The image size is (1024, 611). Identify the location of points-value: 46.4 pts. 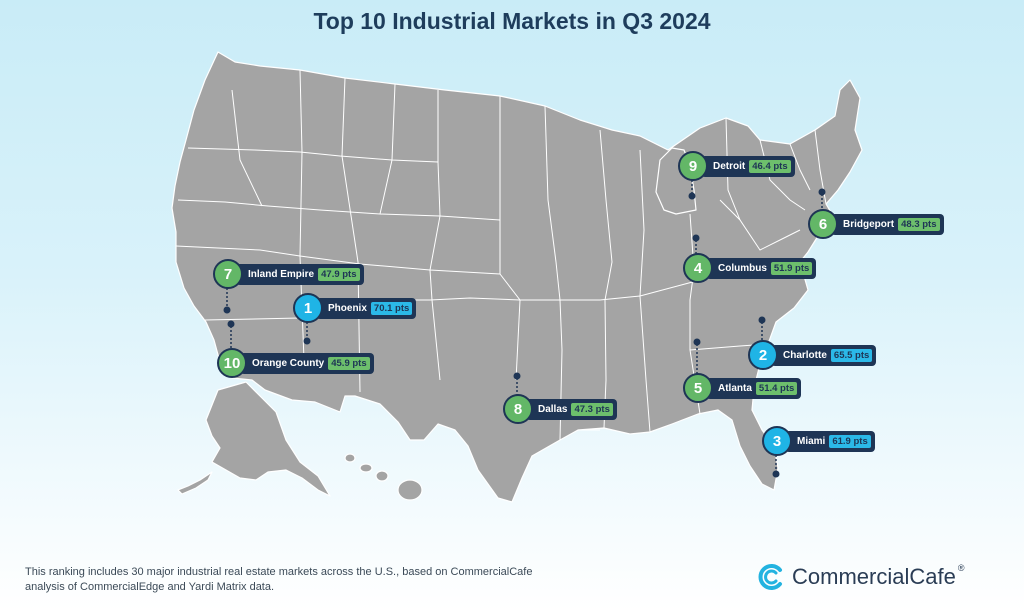
(770, 166).